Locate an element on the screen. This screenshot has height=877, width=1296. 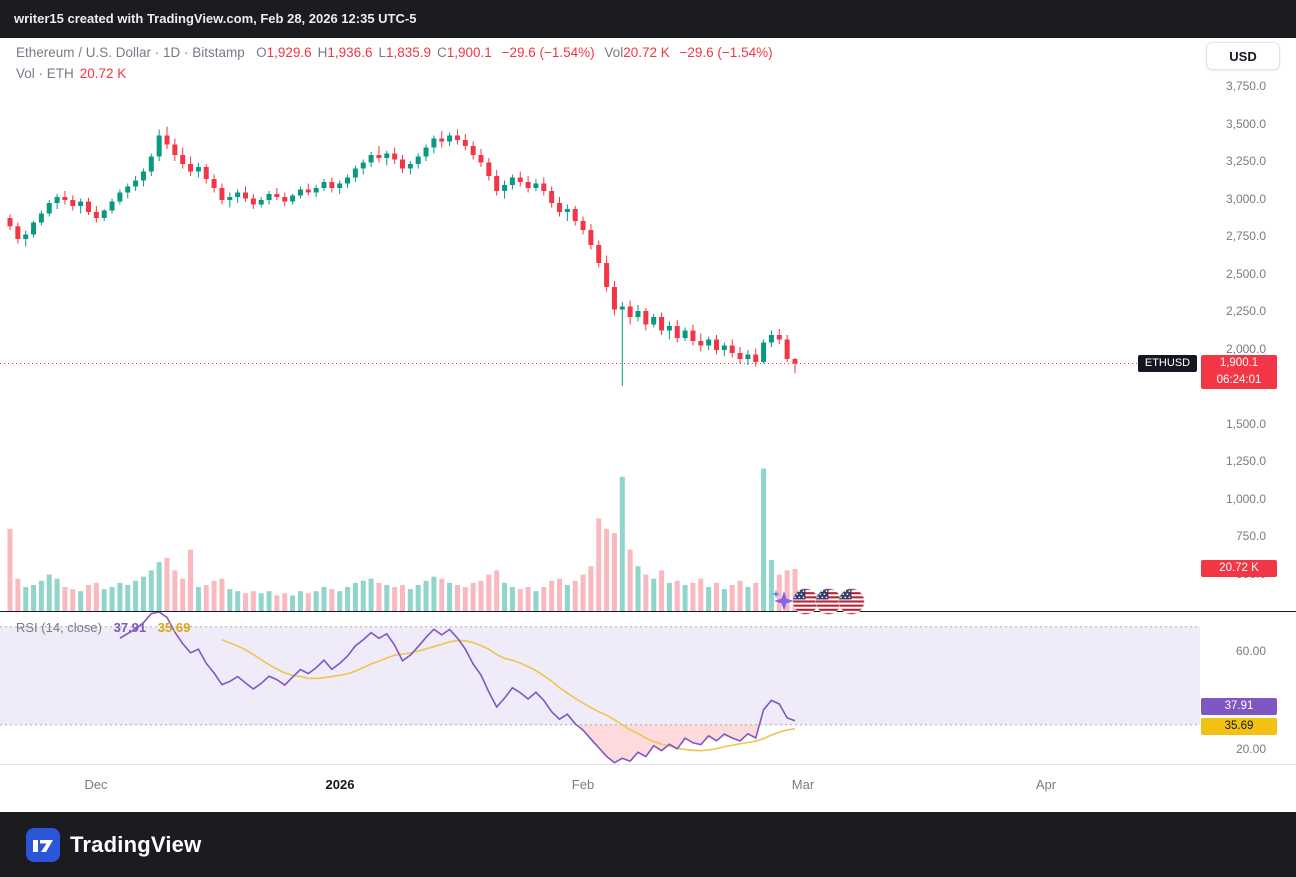
sticker-row is located at coordinates (815, 601).